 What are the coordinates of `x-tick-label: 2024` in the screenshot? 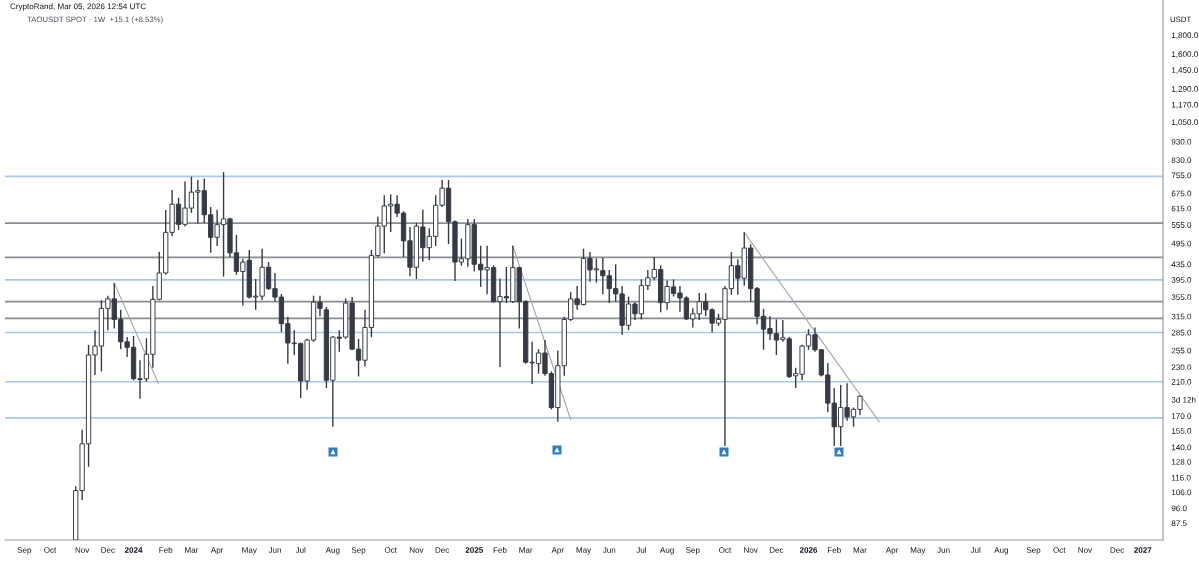 It's located at (133, 550).